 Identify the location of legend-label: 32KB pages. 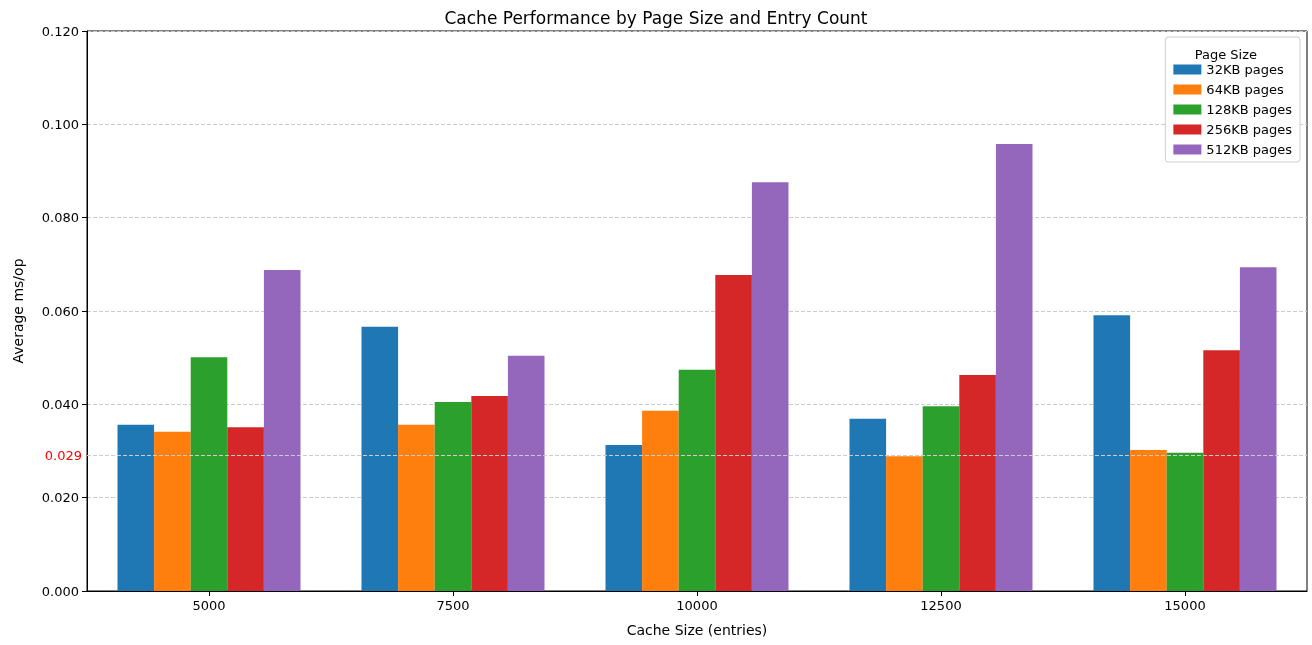
(1245, 69).